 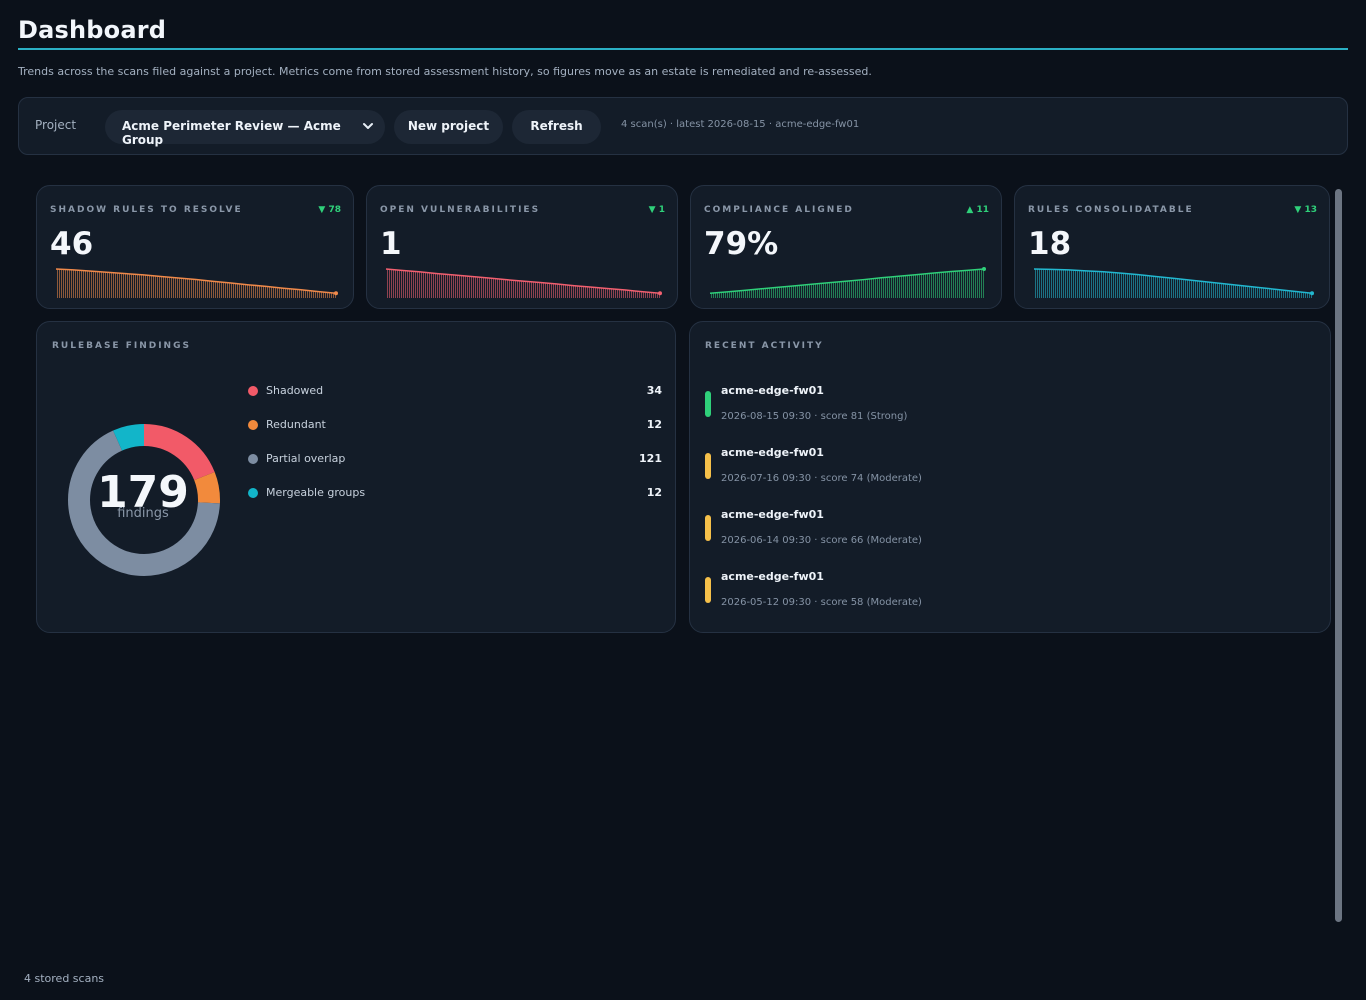 I want to click on project-select: Acme Perimeter Review — Acme Group, so click(x=245, y=128).